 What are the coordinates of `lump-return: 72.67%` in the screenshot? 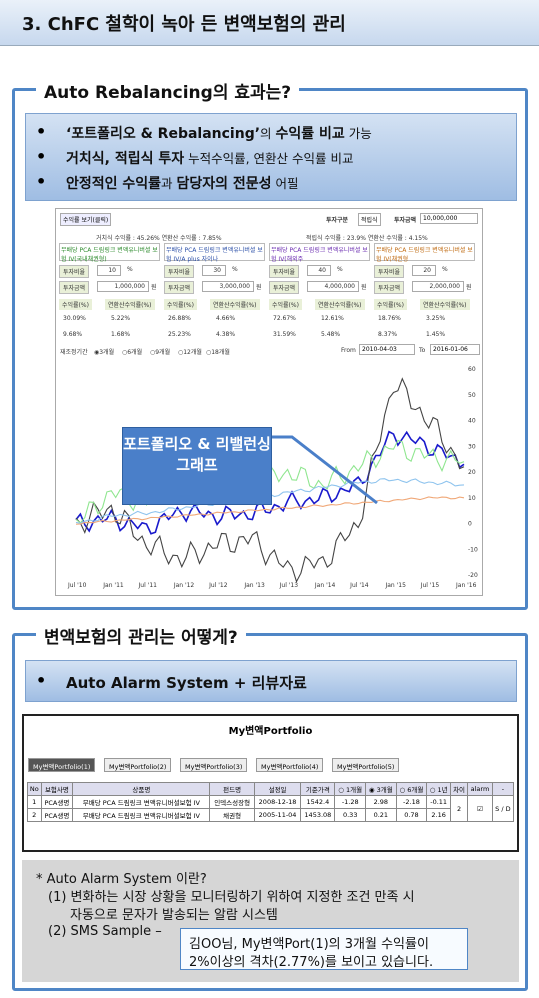 It's located at (284, 318).